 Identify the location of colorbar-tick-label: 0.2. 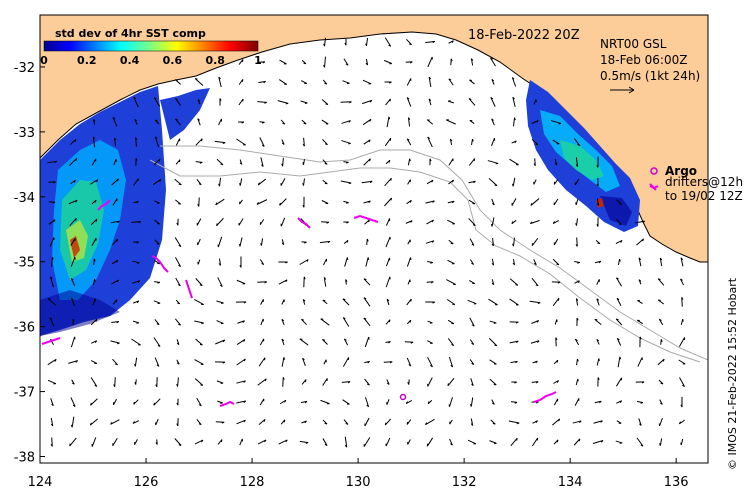
(87, 60).